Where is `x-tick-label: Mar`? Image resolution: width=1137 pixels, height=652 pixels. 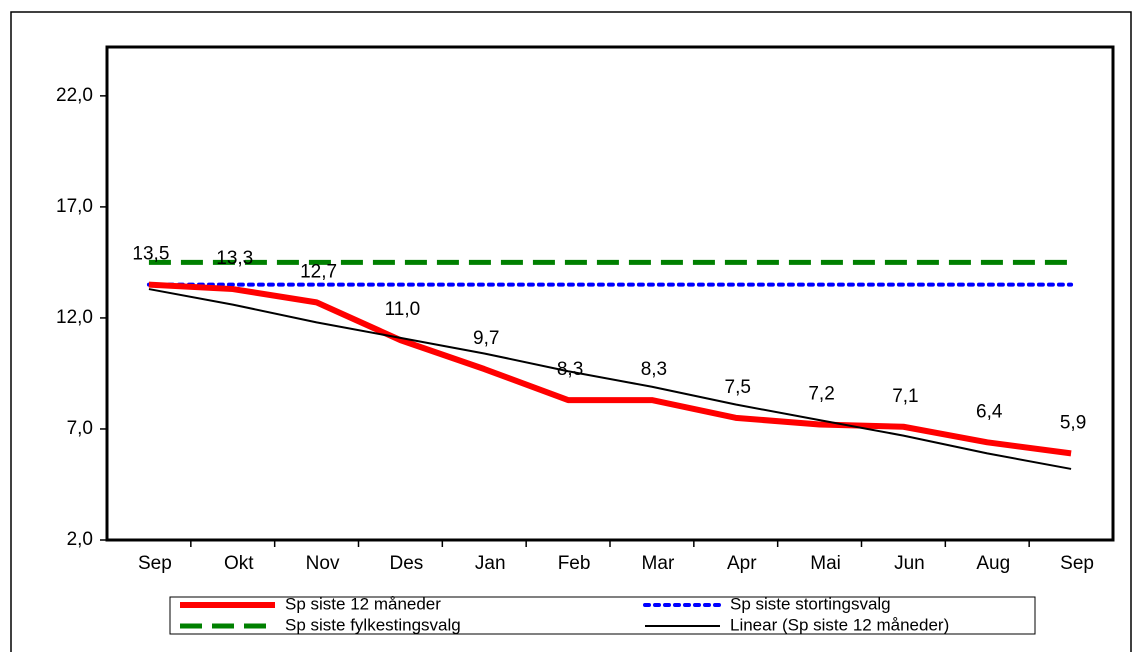
x-tick-label: Mar is located at coordinates (658, 563).